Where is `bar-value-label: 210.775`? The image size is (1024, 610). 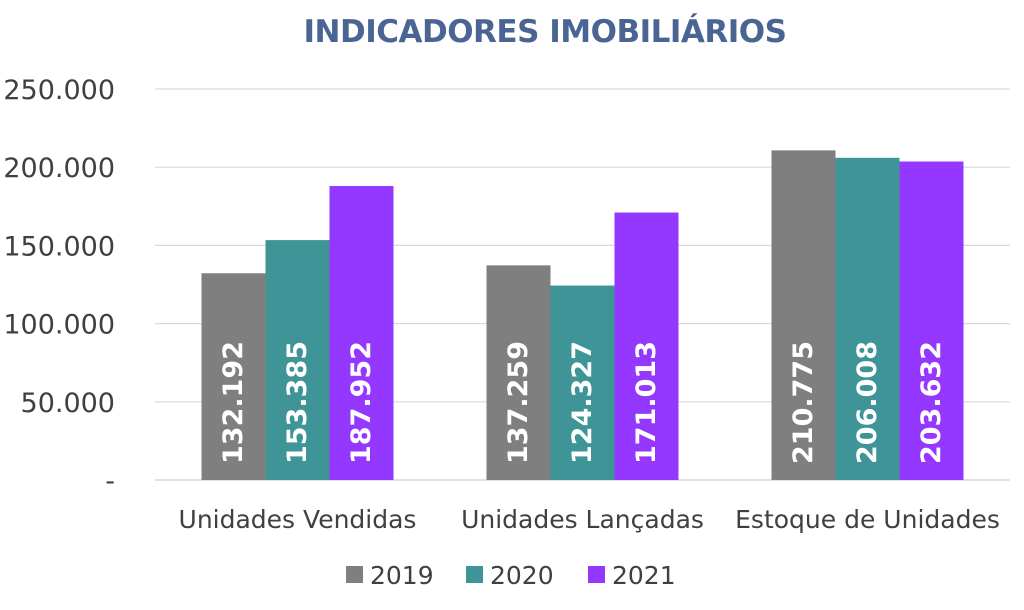 bar-value-label: 210.775 is located at coordinates (803, 402).